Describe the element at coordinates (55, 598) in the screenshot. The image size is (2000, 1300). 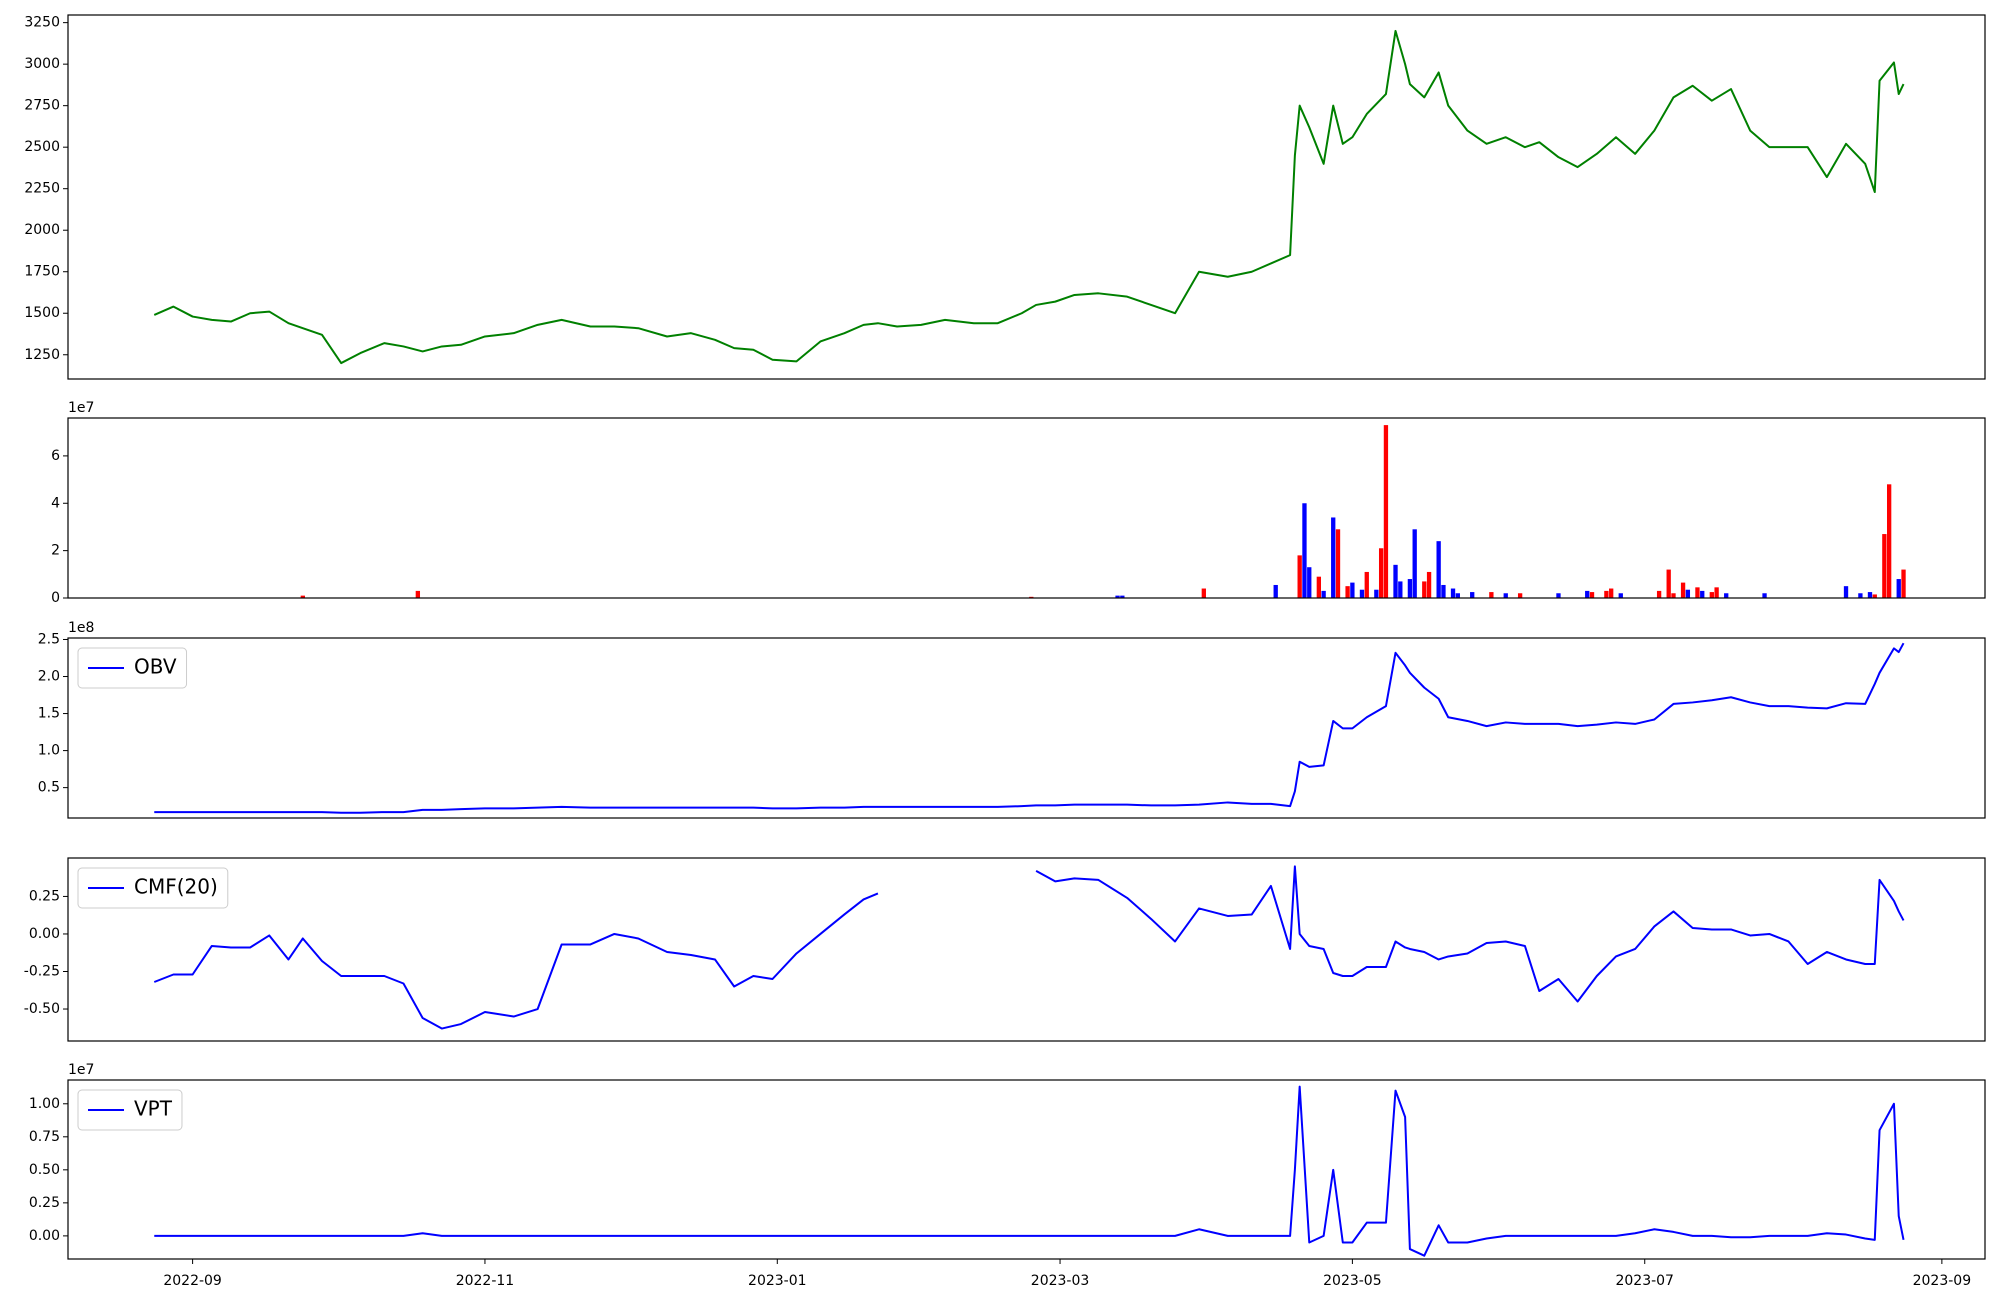
I see `y-tick-label: 0` at that location.